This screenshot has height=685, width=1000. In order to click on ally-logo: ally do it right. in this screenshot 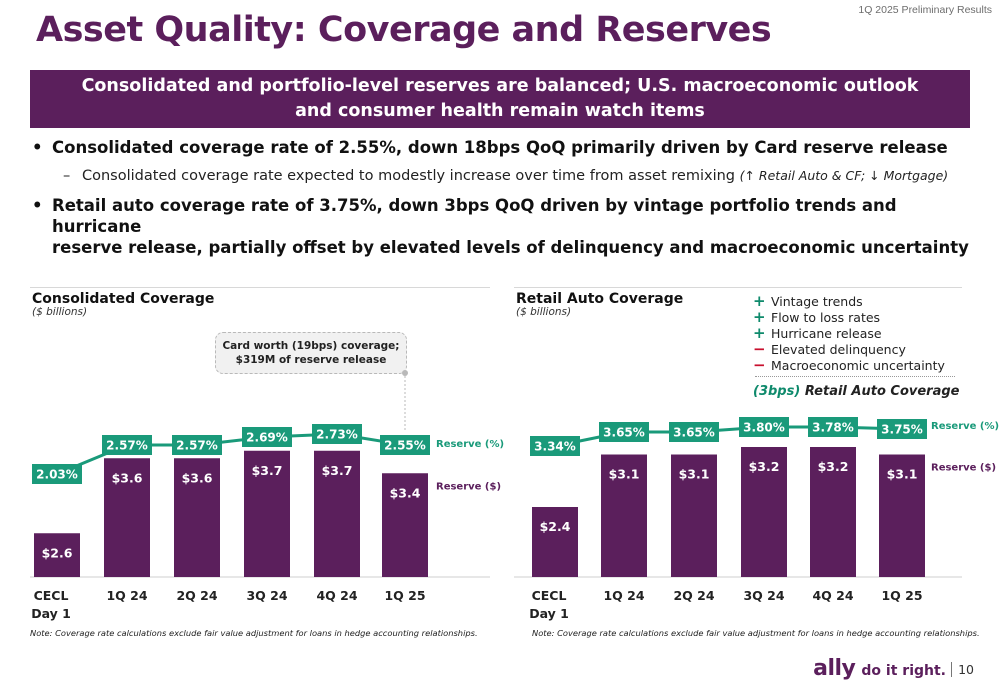, I will do `click(879, 668)`.